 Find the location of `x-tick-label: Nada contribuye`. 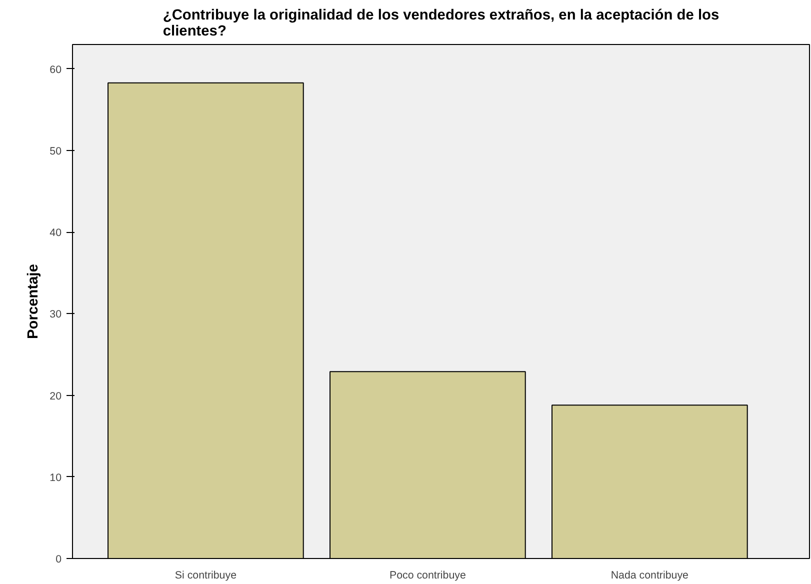

x-tick-label: Nada contribuye is located at coordinates (649, 576).